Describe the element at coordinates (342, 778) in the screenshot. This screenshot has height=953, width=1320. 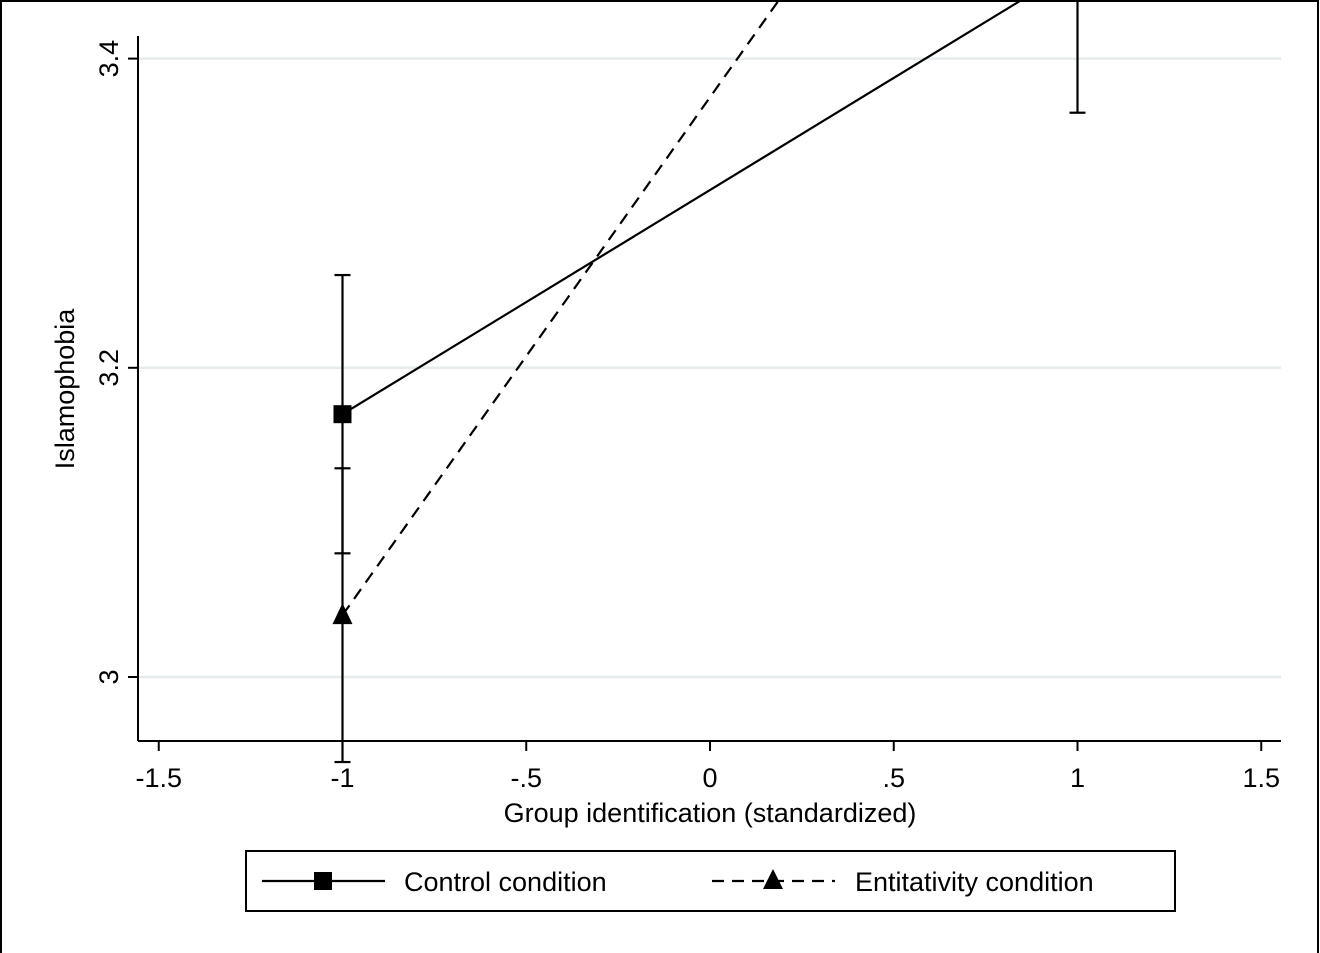
I see `x-tick-label: -1` at that location.